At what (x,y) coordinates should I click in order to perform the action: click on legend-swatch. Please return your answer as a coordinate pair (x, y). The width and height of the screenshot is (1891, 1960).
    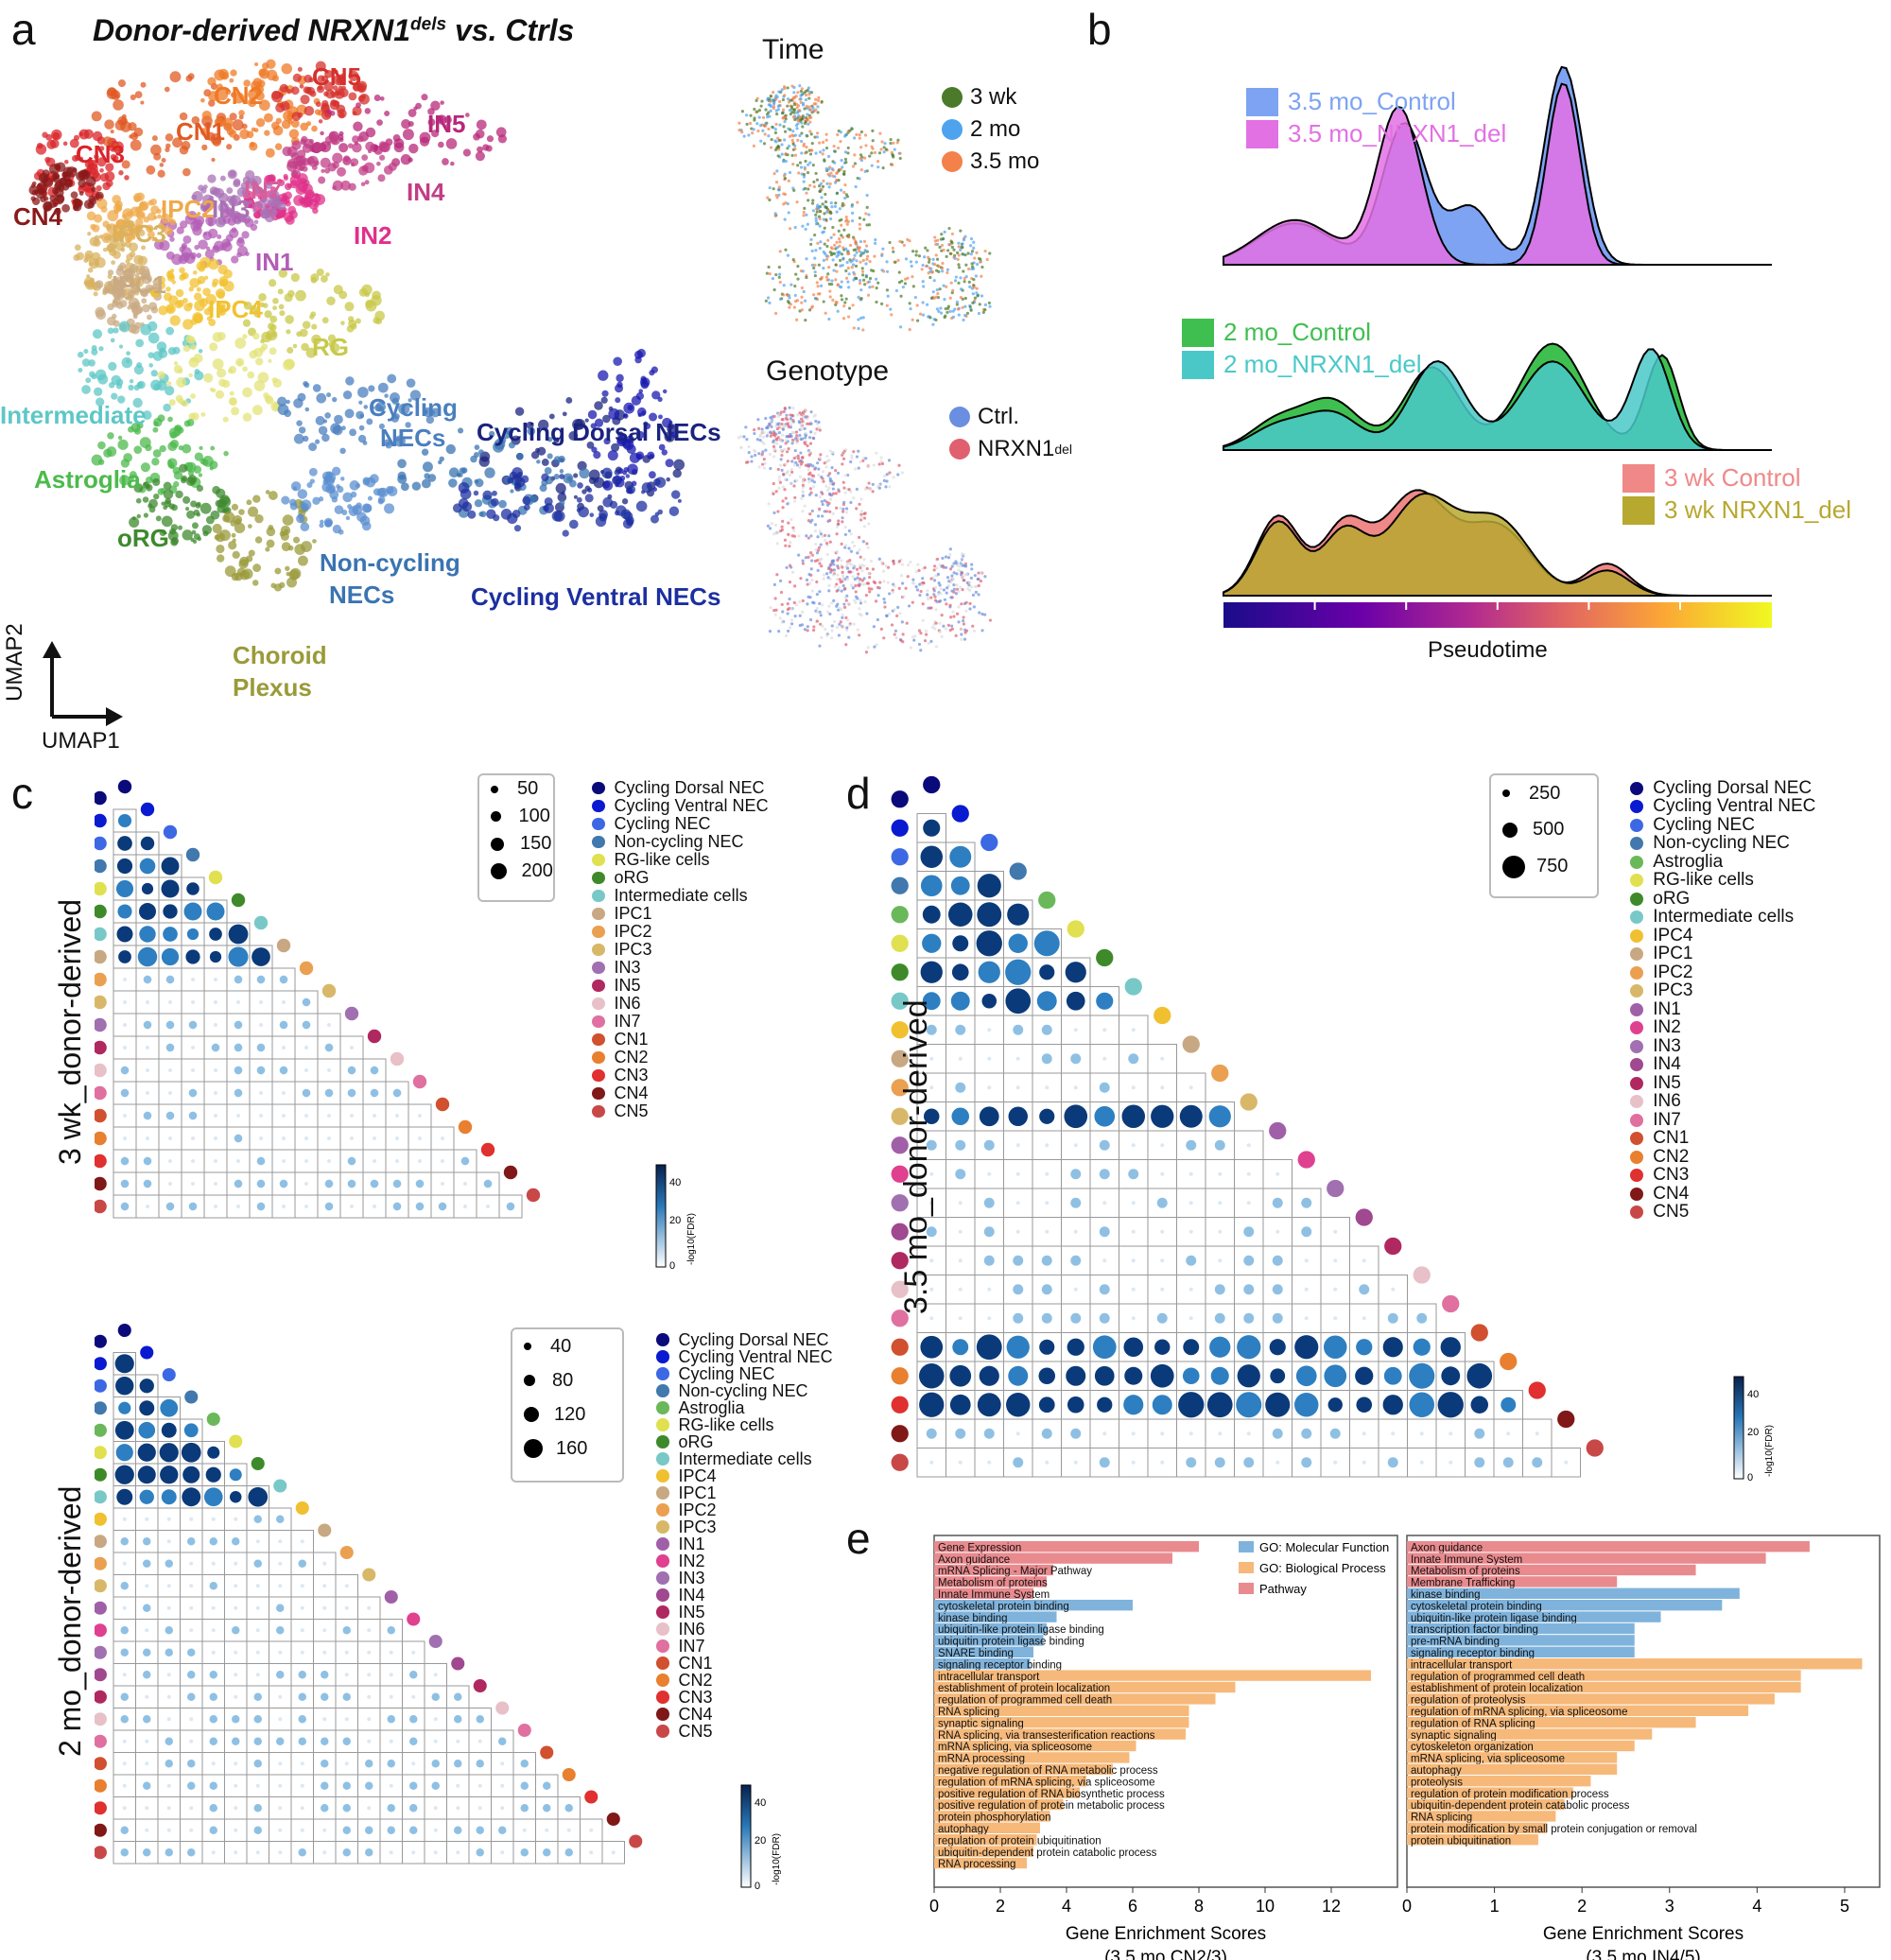
    Looking at the image, I should click on (1638, 510).